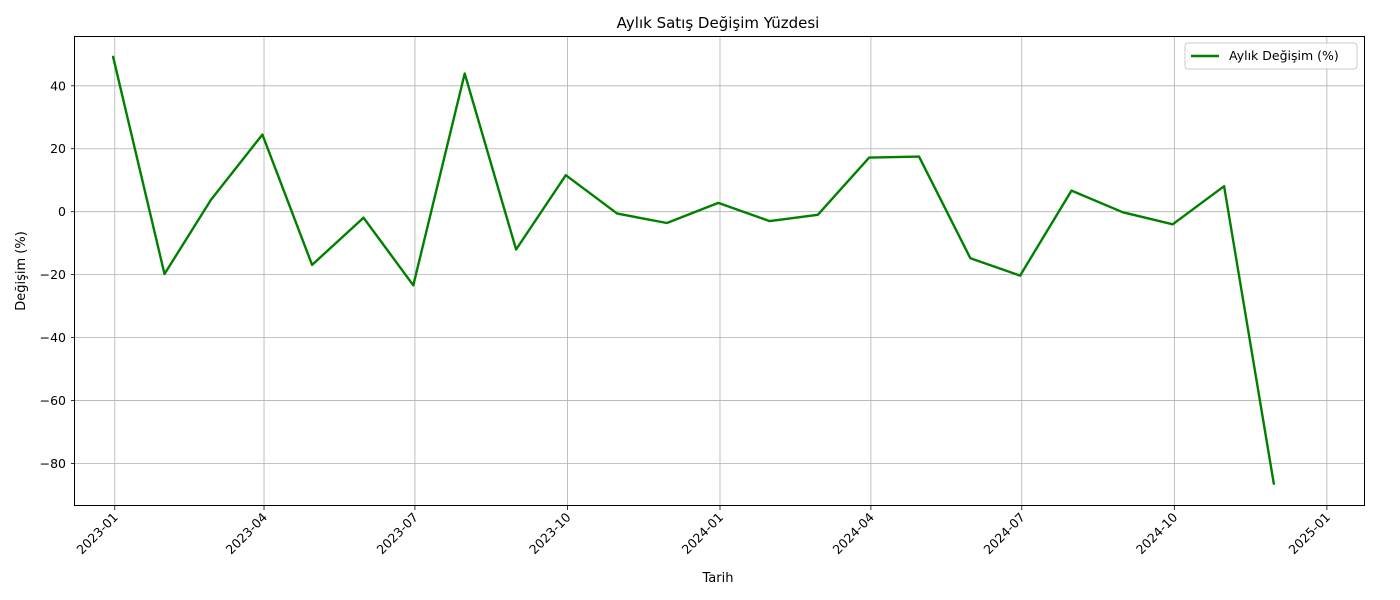 The width and height of the screenshot is (1400, 600). Describe the element at coordinates (397, 534) in the screenshot. I see `x-tick-label: 2023-07` at that location.